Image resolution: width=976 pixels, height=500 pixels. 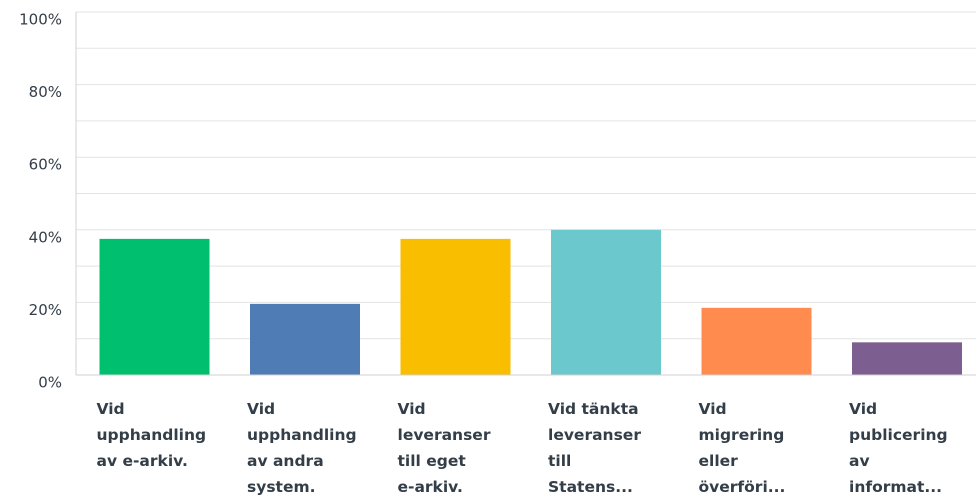 What do you see at coordinates (45, 310) in the screenshot?
I see `y-tick-label: 20%` at bounding box center [45, 310].